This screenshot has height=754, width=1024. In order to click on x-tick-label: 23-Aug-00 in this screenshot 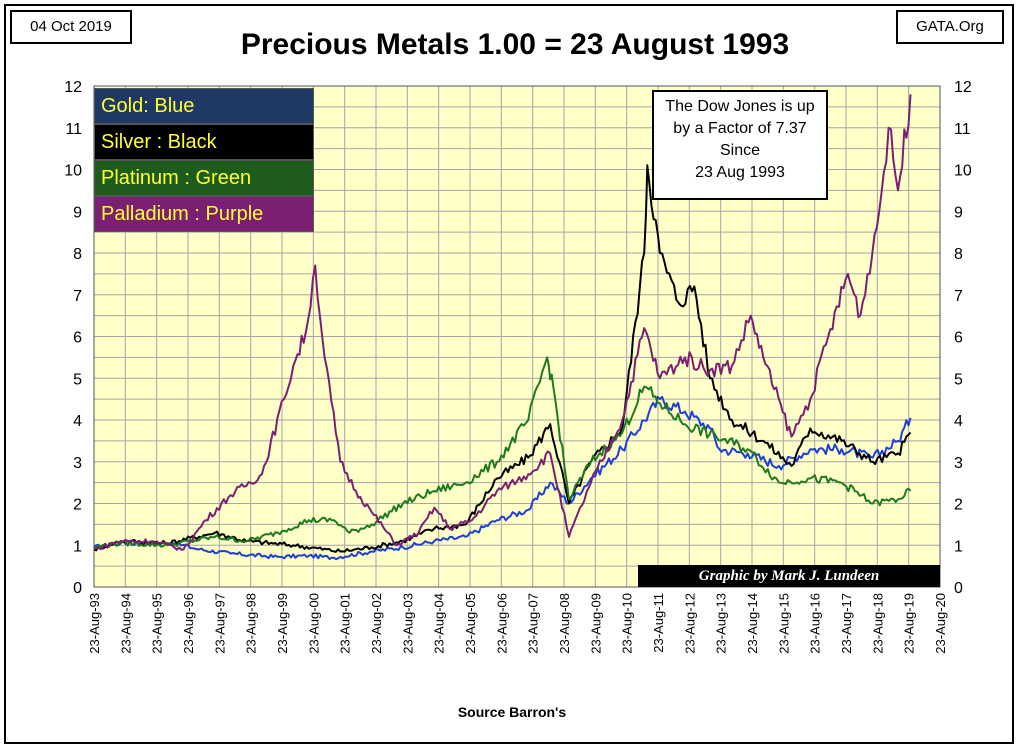, I will do `click(313, 623)`.